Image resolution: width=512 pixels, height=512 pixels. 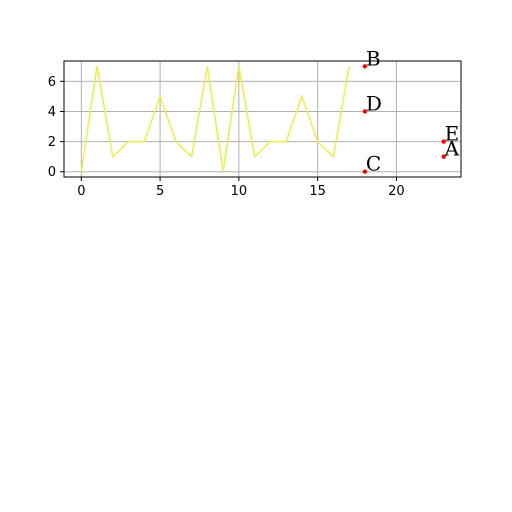 I want to click on x-tick-label: 5, so click(x=160, y=191).